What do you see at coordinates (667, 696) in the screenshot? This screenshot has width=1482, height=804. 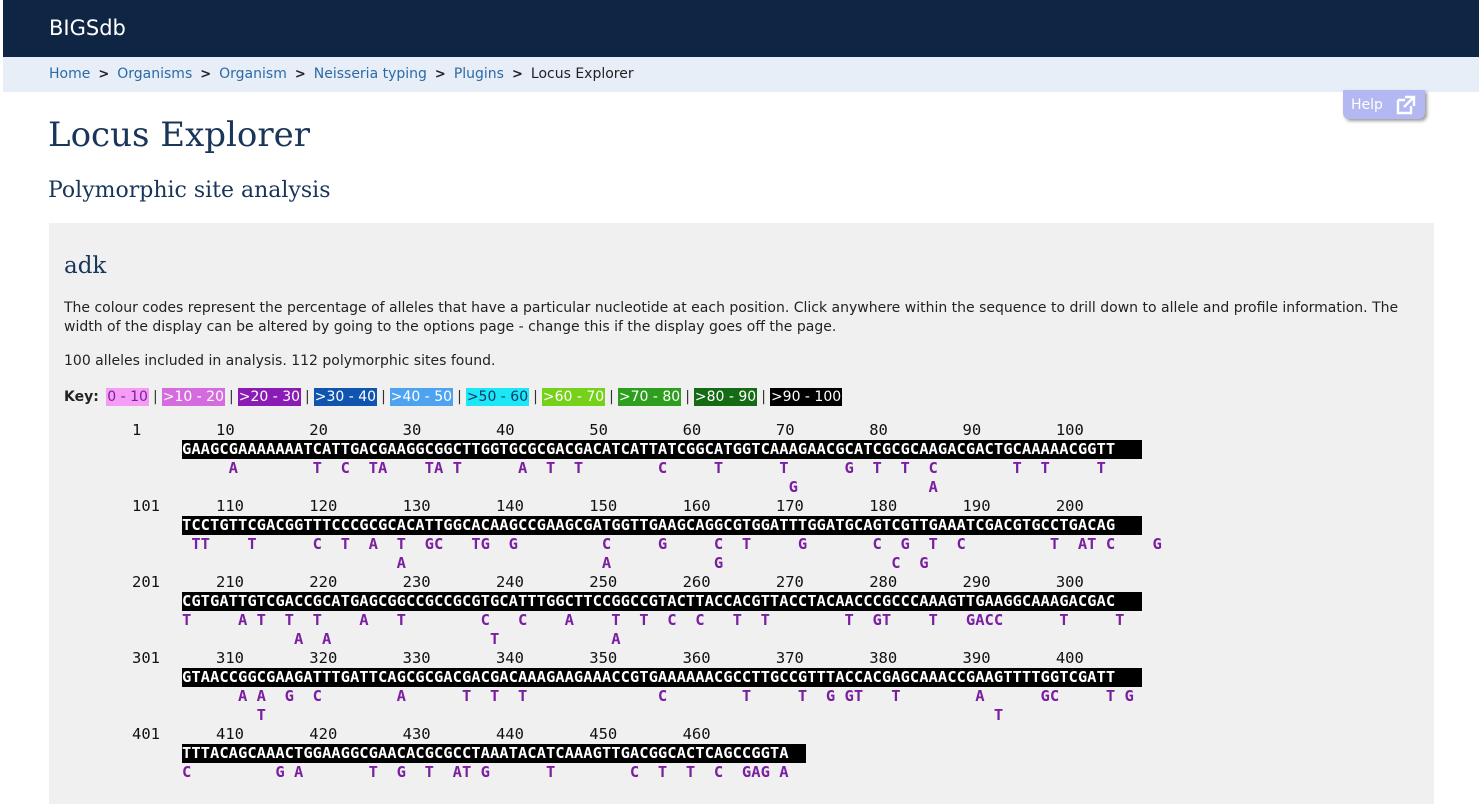 I see `variant-row: A A G C A T T T C T T G GT T A GC T G` at bounding box center [667, 696].